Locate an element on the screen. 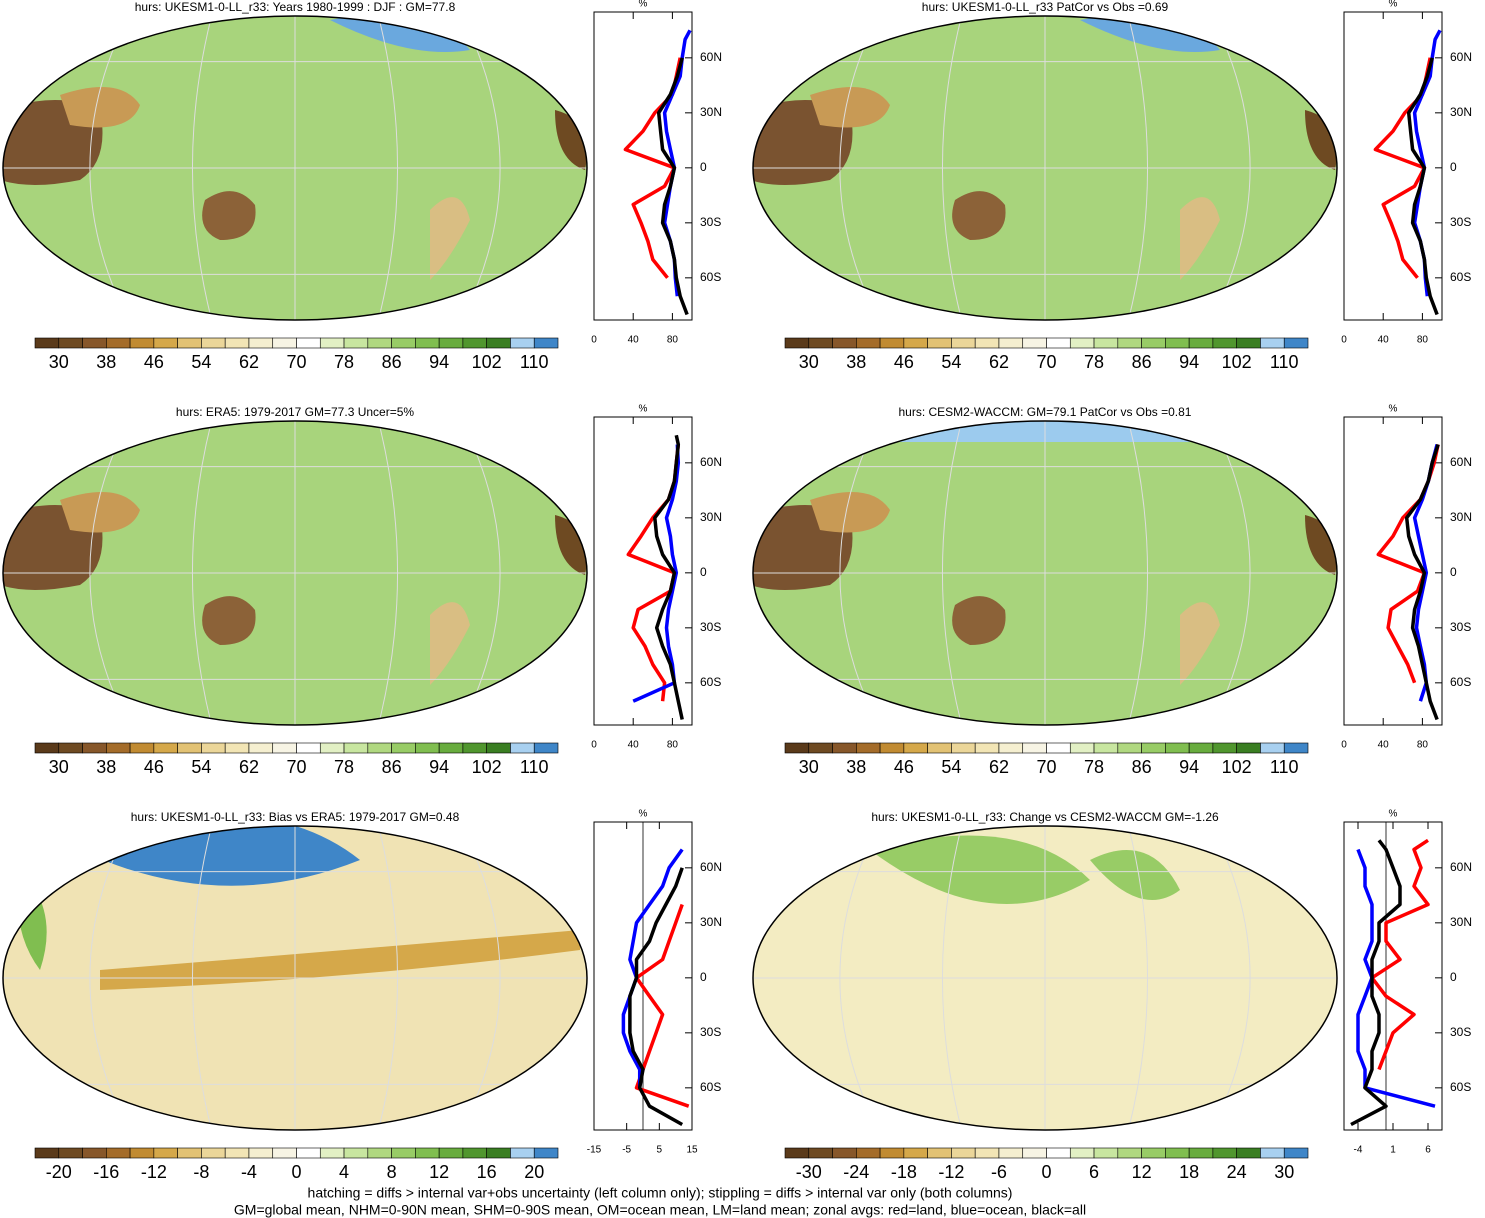  x-tick-label: 5 is located at coordinates (660, 1150).